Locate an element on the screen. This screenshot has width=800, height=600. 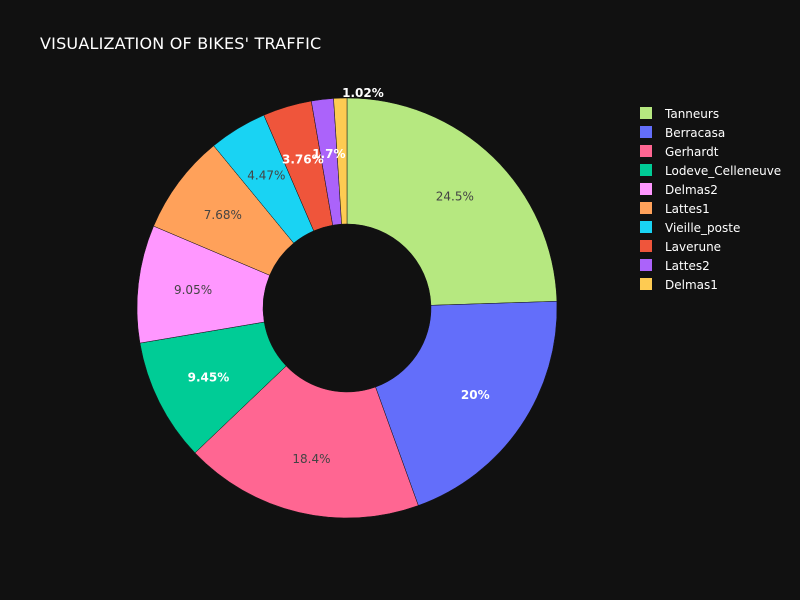
slice-label-lattes1: 7.68% is located at coordinates (223, 215).